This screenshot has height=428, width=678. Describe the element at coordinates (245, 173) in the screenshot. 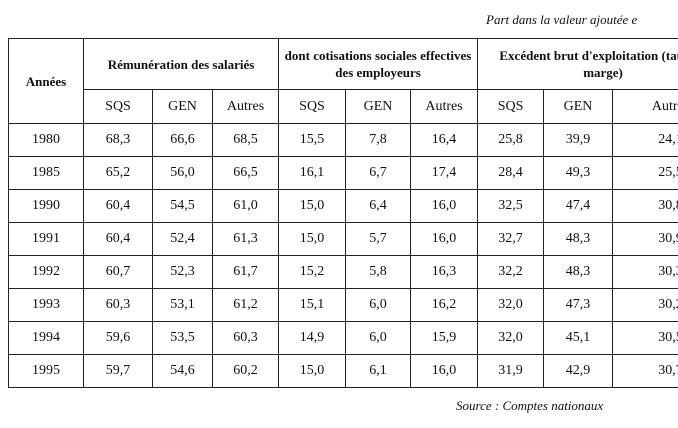

I see `value-cell: 66,5` at that location.